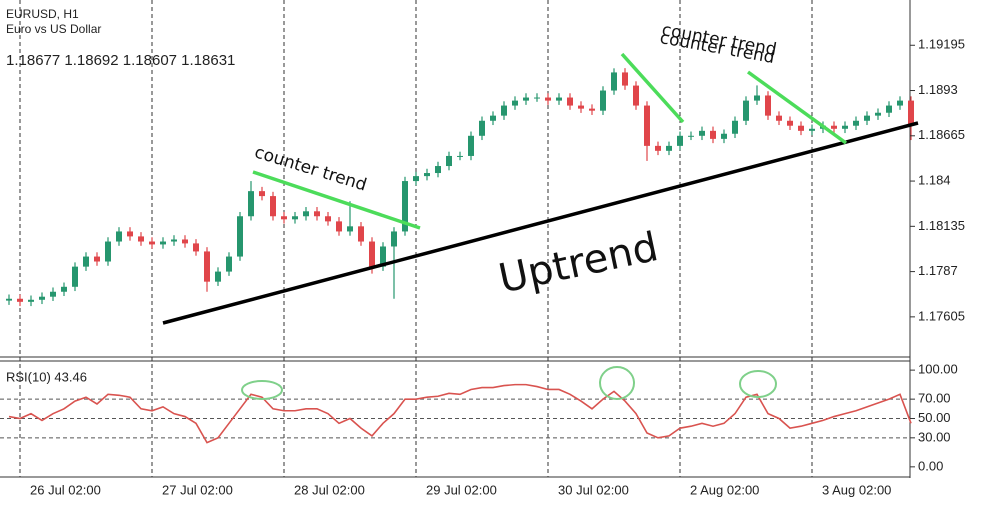 The image size is (1000, 510). What do you see at coordinates (938, 89) in the screenshot?
I see `y-tick-label: 1.1893` at bounding box center [938, 89].